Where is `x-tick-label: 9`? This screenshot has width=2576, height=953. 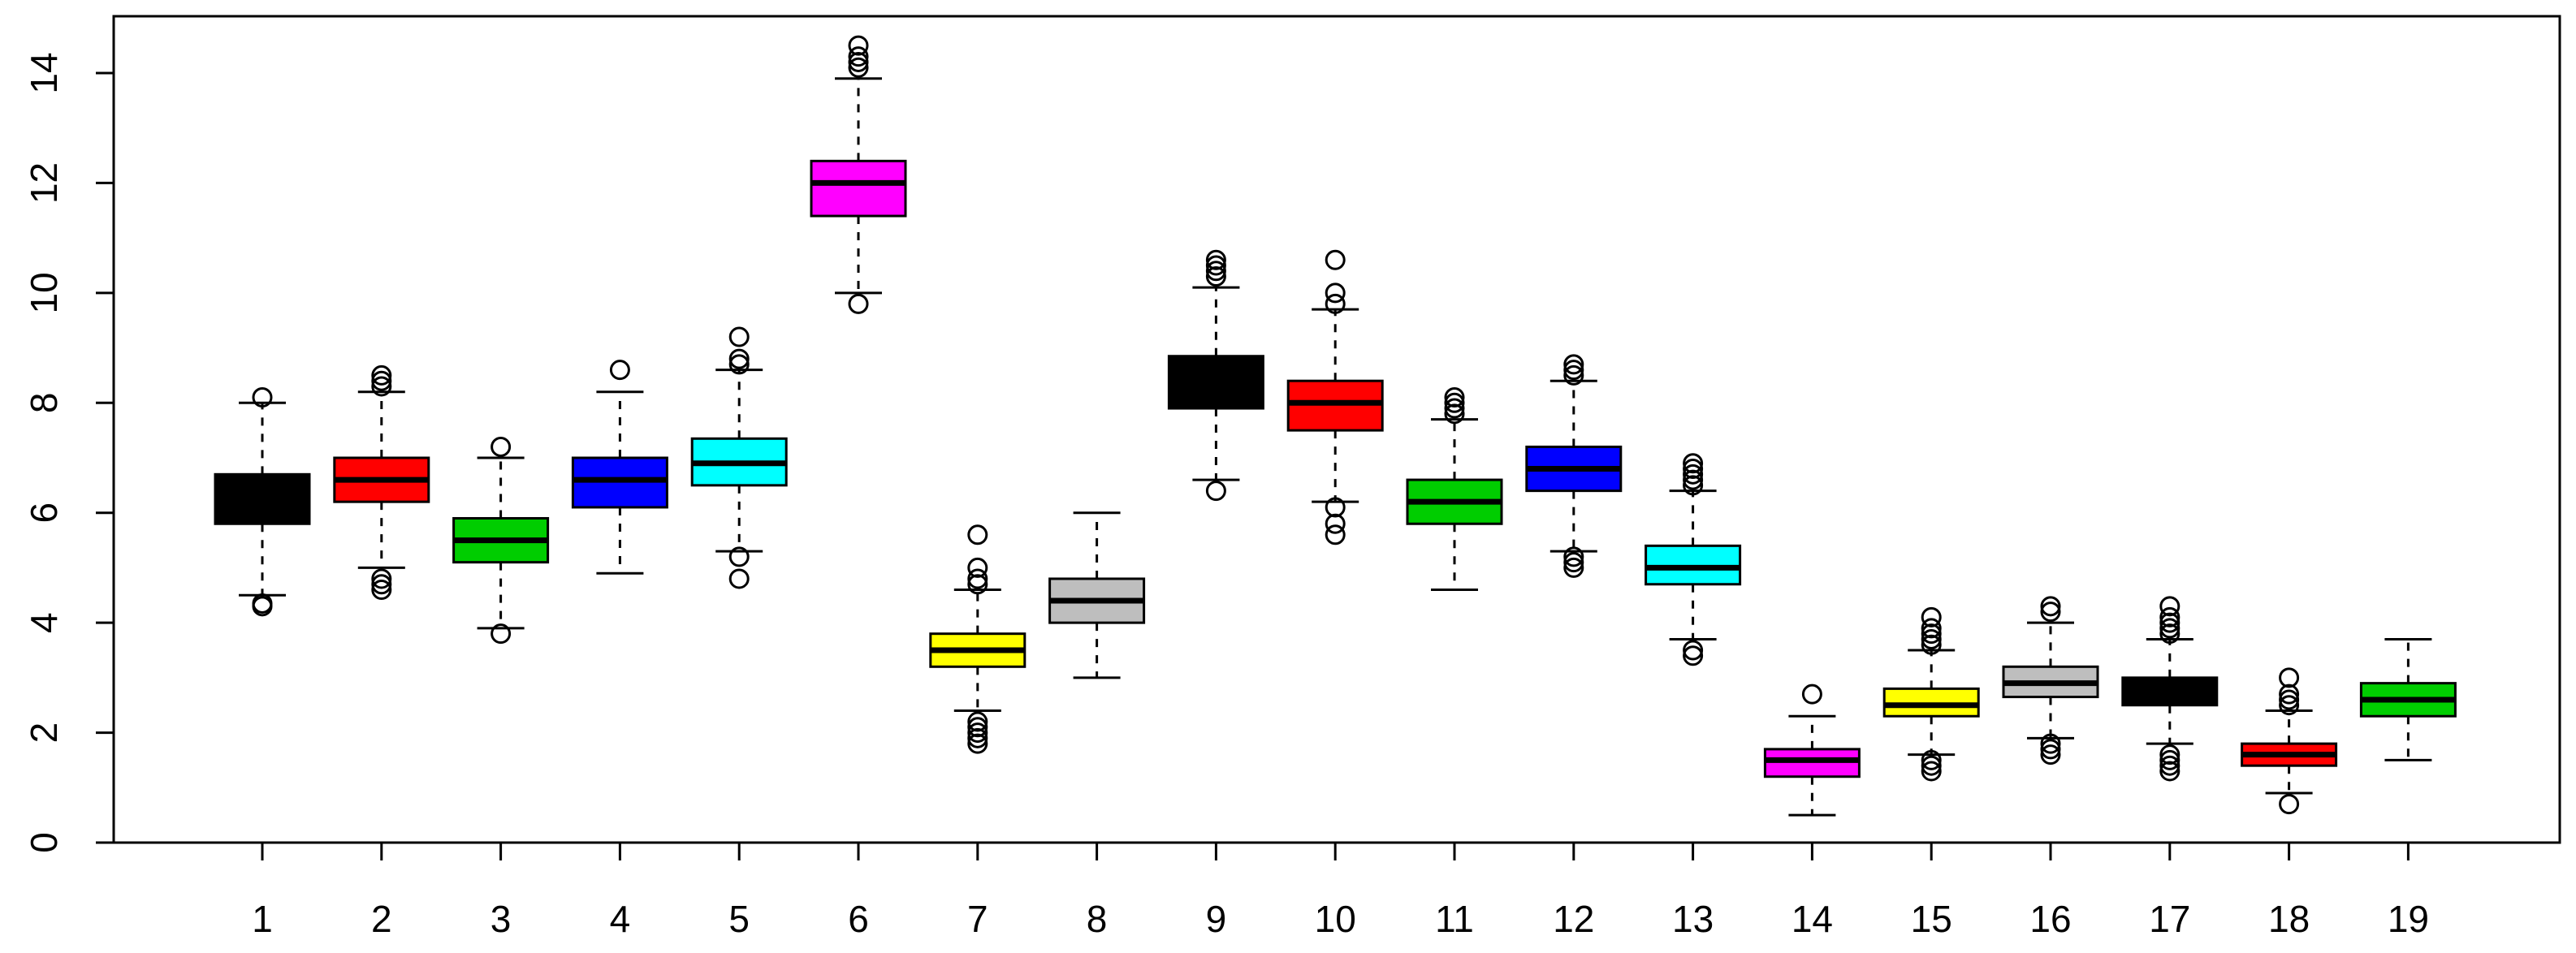 x-tick-label: 9 is located at coordinates (1217, 919).